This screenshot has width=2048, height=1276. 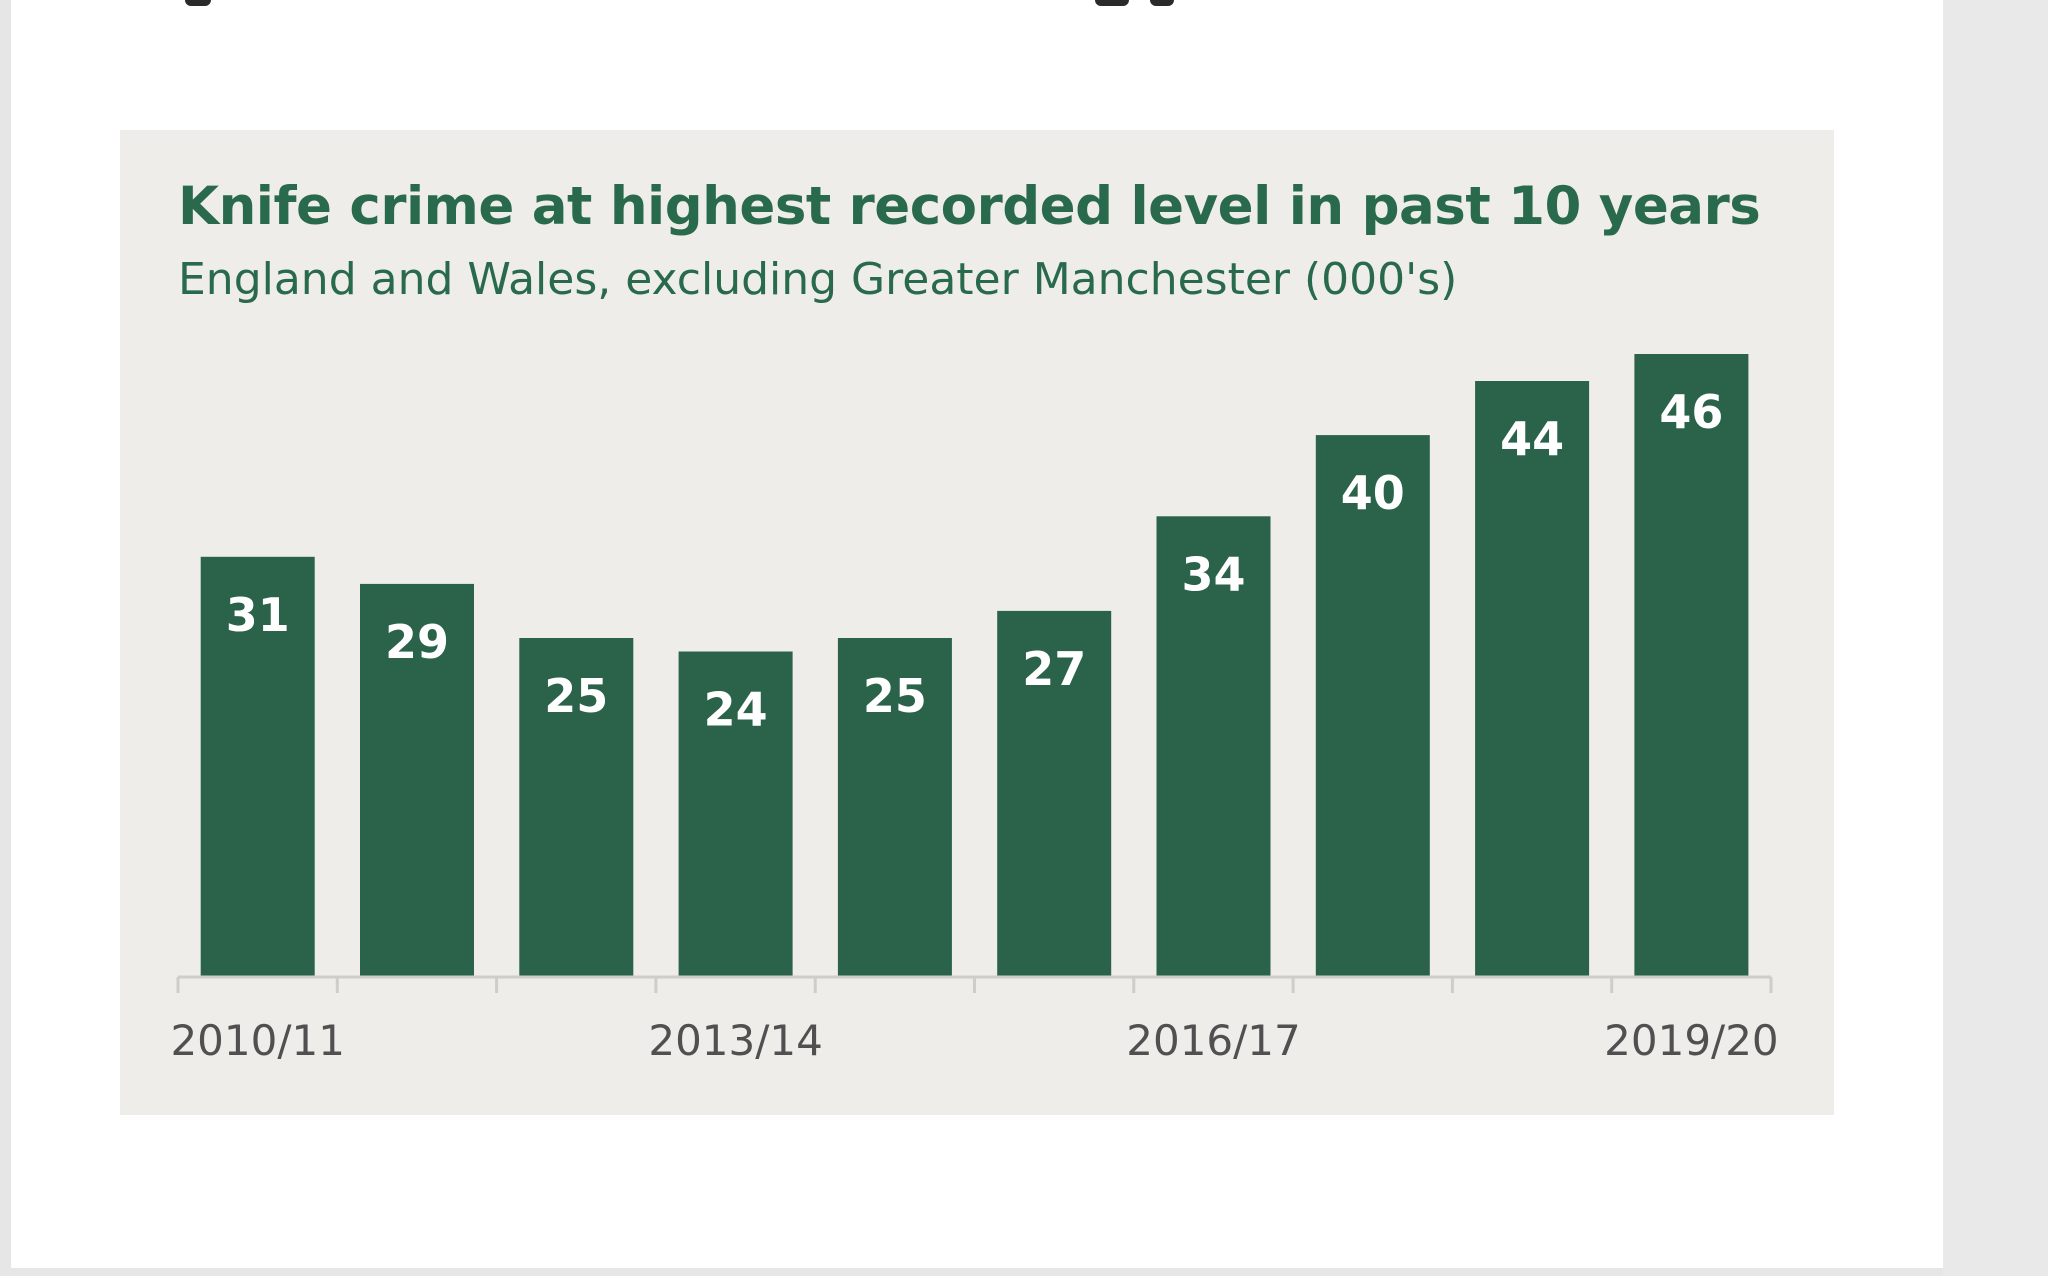 What do you see at coordinates (1691, 412) in the screenshot?
I see `data-label: 46` at bounding box center [1691, 412].